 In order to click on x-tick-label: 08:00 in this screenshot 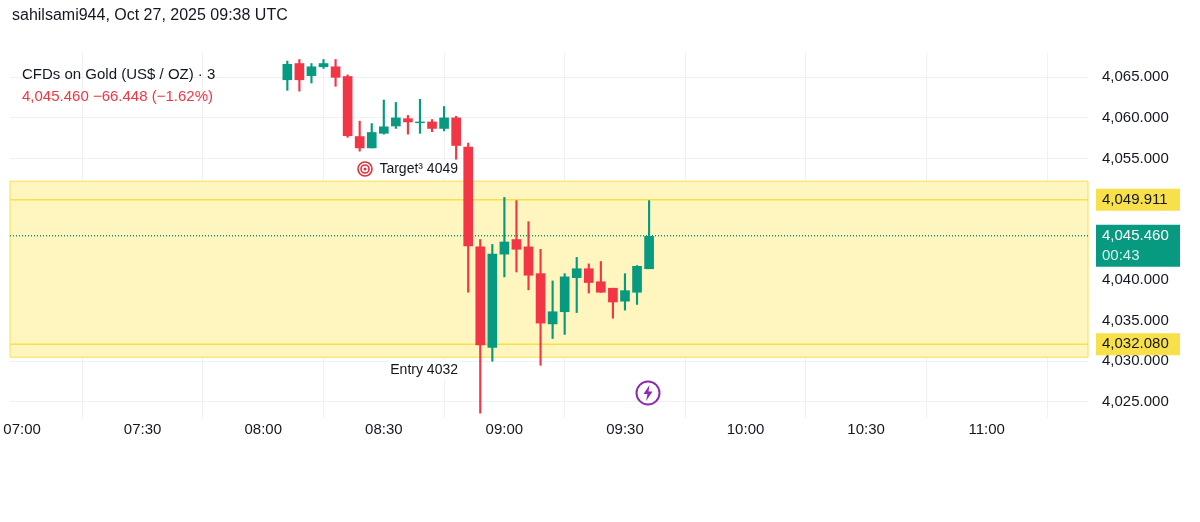, I will do `click(263, 429)`.